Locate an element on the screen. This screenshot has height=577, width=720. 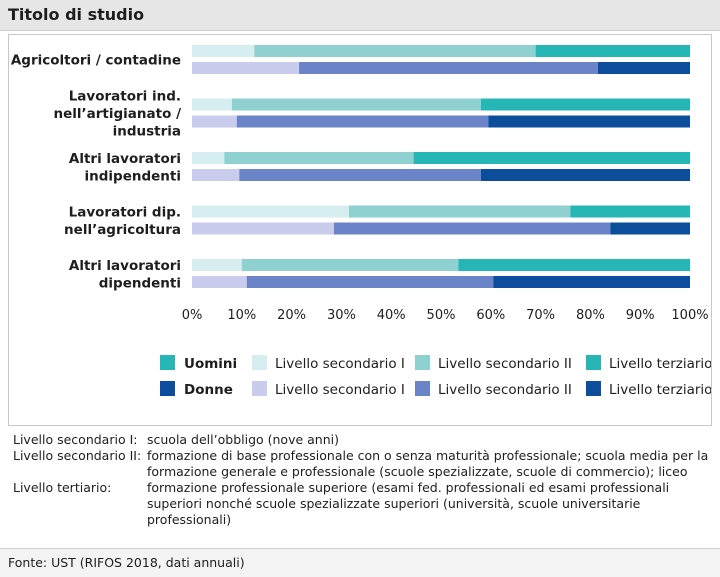
x-tick-label: 40% is located at coordinates (391, 315).